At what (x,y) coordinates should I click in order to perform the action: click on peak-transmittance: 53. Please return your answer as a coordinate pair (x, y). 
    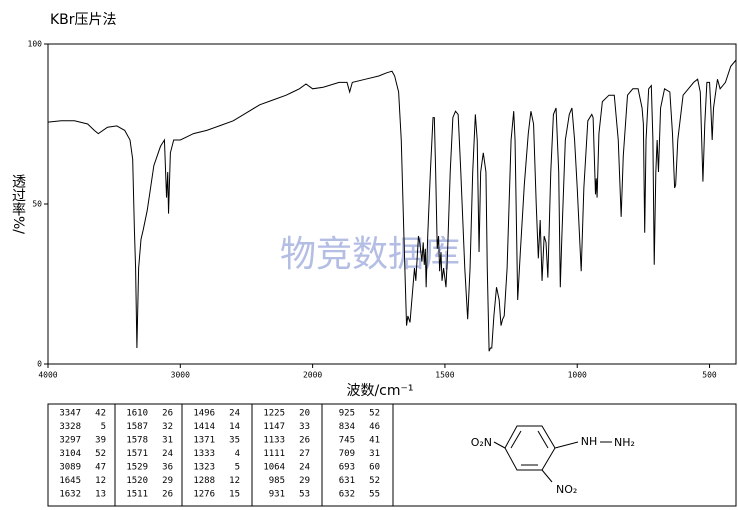
    Looking at the image, I should click on (304, 495).